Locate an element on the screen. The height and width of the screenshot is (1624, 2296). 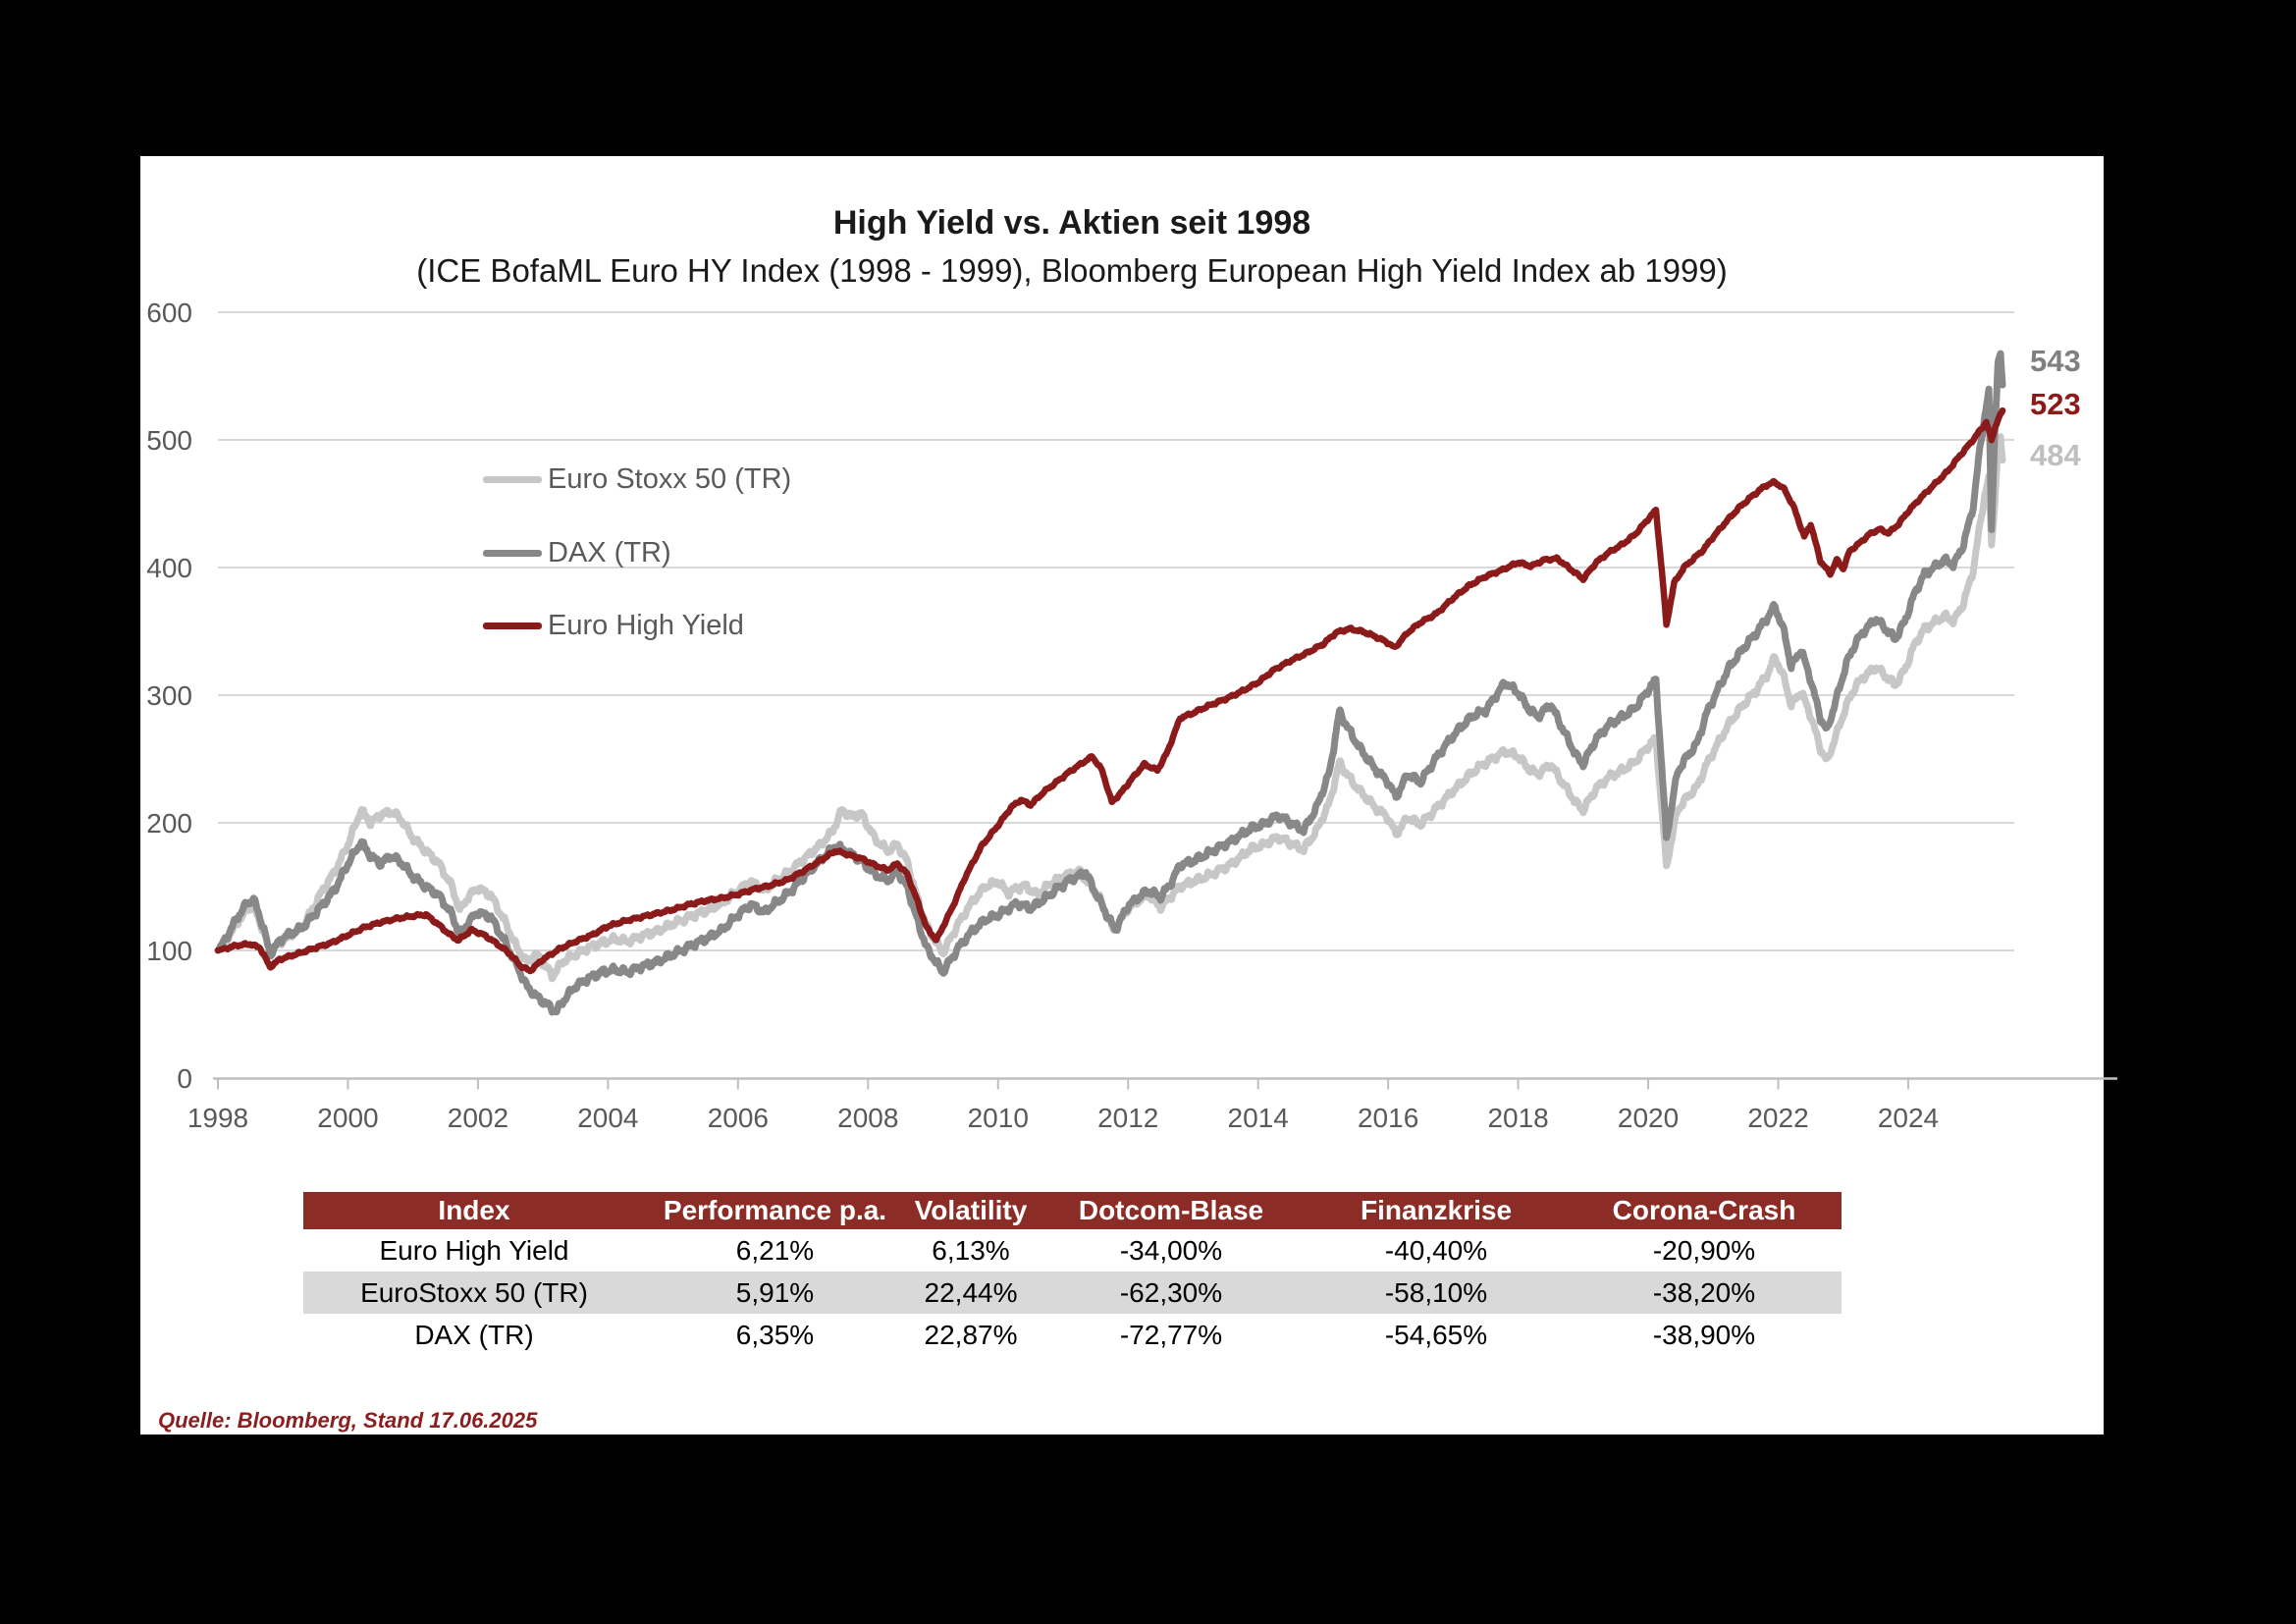
cell-volatility: 22,87% is located at coordinates (971, 1334).